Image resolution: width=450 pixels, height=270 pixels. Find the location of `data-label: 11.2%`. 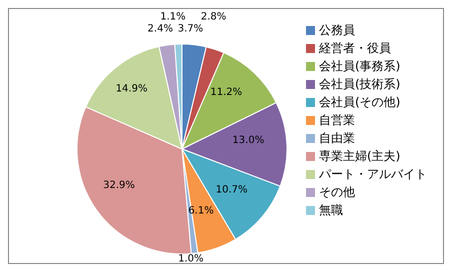

data-label: 11.2% is located at coordinates (226, 92).